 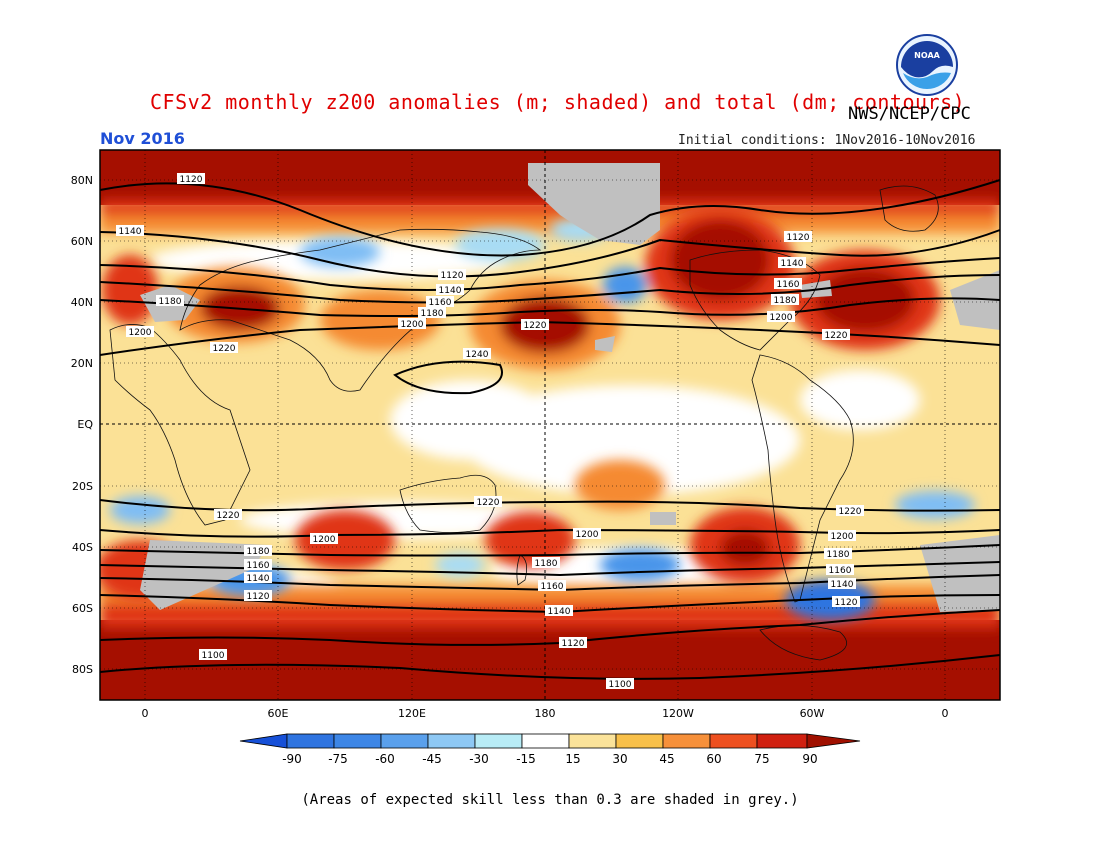 I want to click on svg-text: 1100, so click(x=213, y=656).